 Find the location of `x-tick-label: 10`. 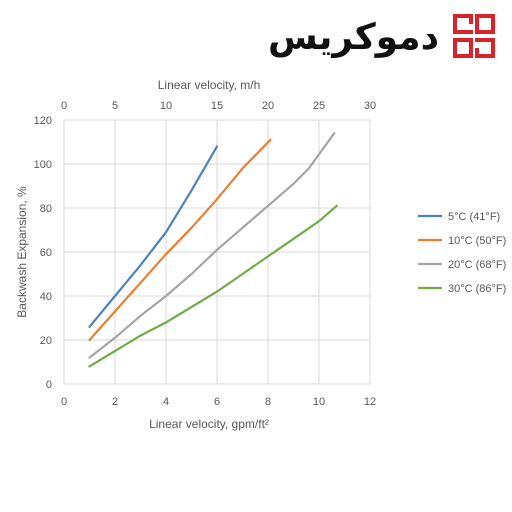

x-tick-label: 10 is located at coordinates (319, 402).